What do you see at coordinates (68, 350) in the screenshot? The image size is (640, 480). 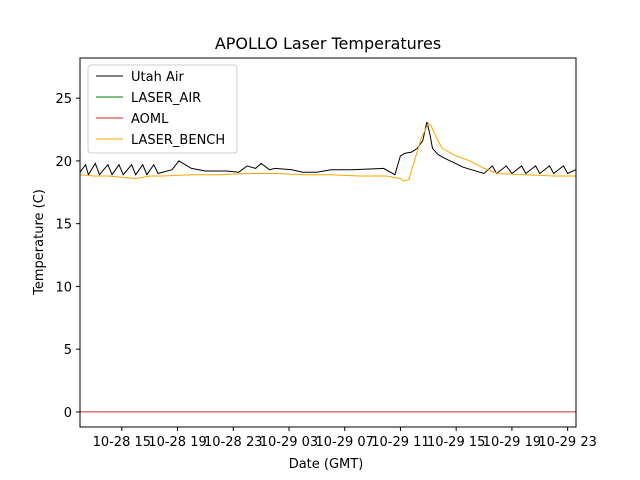 I see `y-tick-label: 5` at bounding box center [68, 350].